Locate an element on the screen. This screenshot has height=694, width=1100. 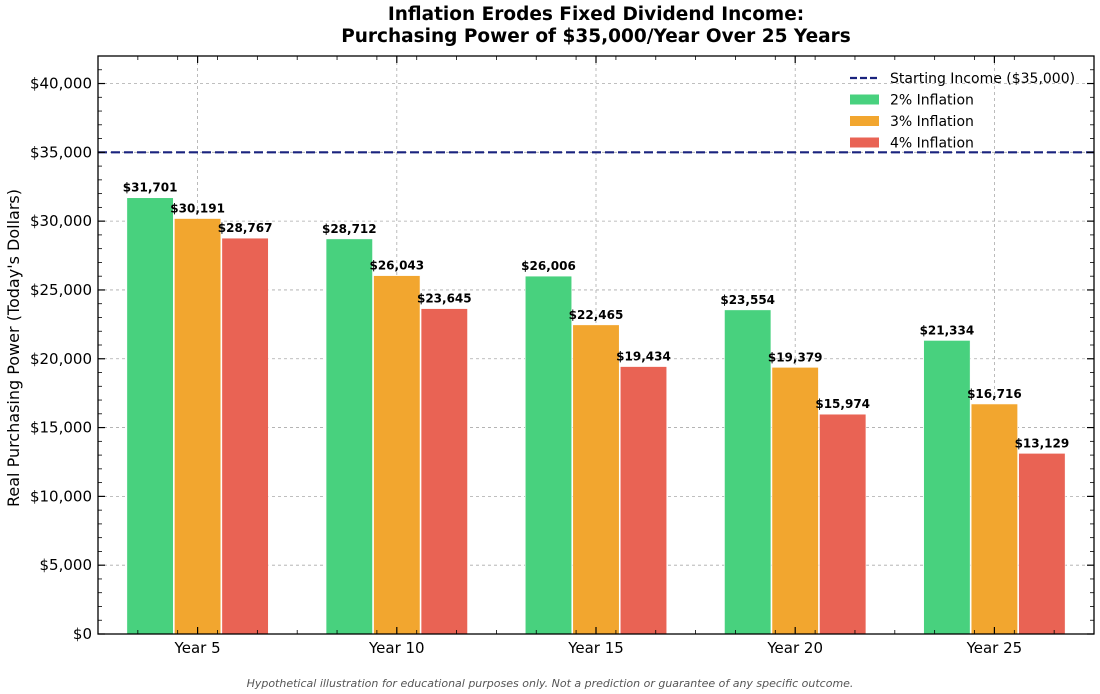
legend-label: 4% Inflation is located at coordinates (932, 144).